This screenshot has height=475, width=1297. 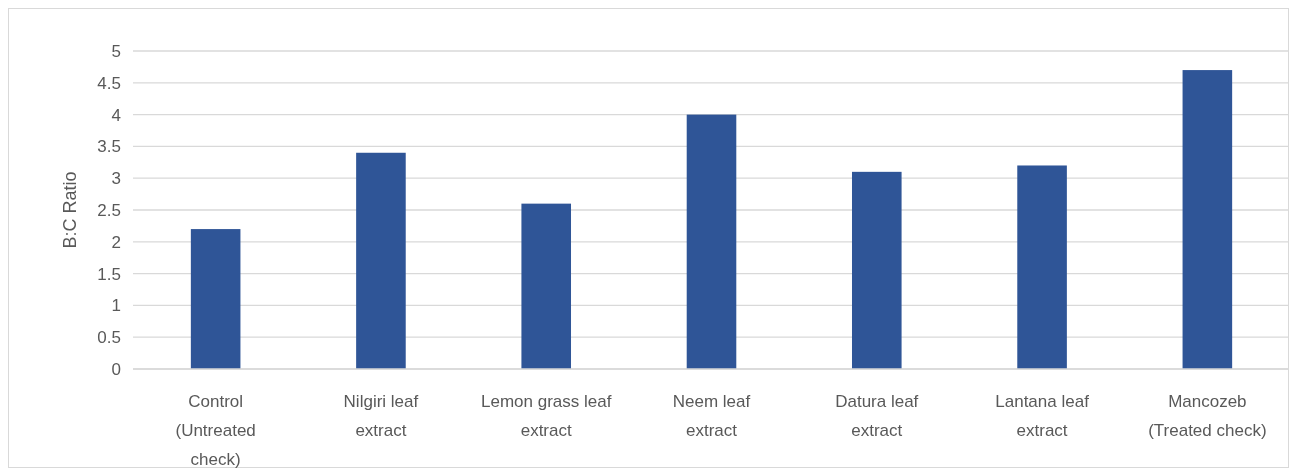 What do you see at coordinates (109, 83) in the screenshot?
I see `y-tick-label: 4.5` at bounding box center [109, 83].